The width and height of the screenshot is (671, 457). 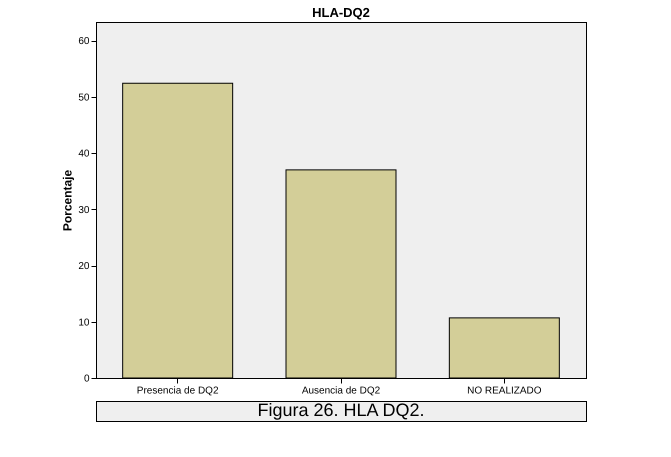 What do you see at coordinates (84, 42) in the screenshot?
I see `y-tick-label: 60` at bounding box center [84, 42].